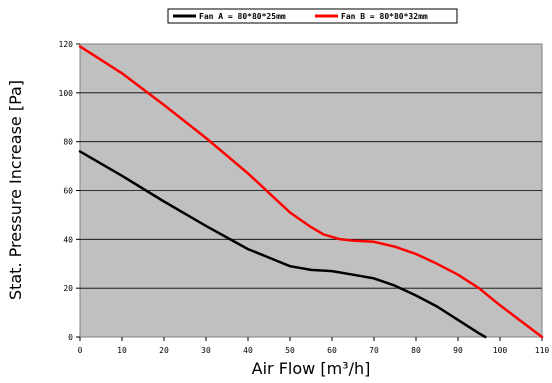 Image resolution: width=552 pixels, height=383 pixels. What do you see at coordinates (68, 239) in the screenshot?
I see `y-tick-label: 40` at bounding box center [68, 239].